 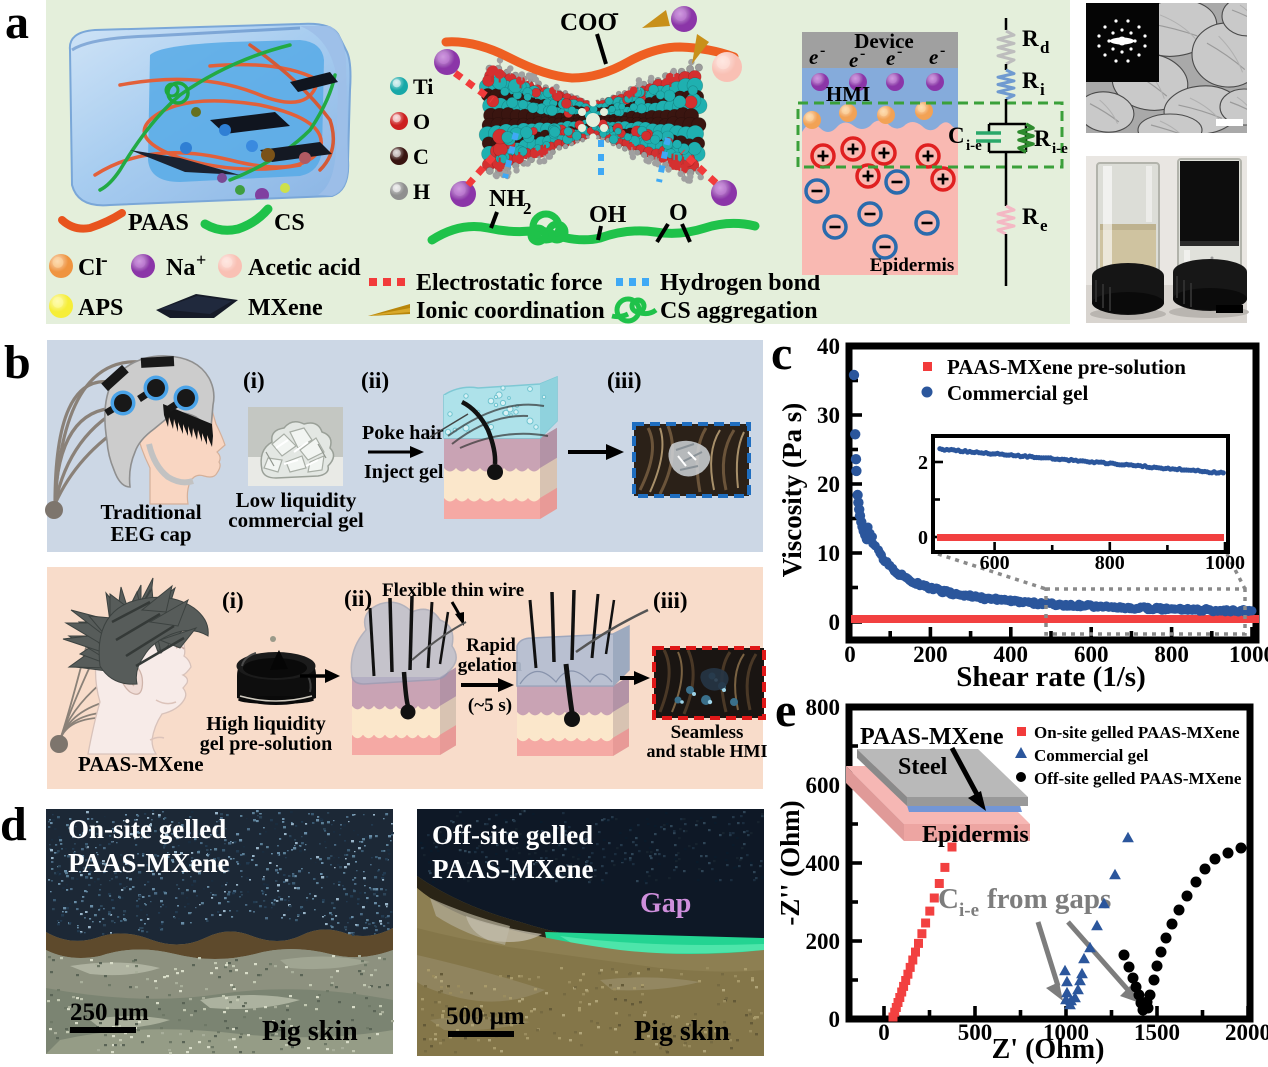 I want to click on svg-text: MXene, so click(x=285, y=308).